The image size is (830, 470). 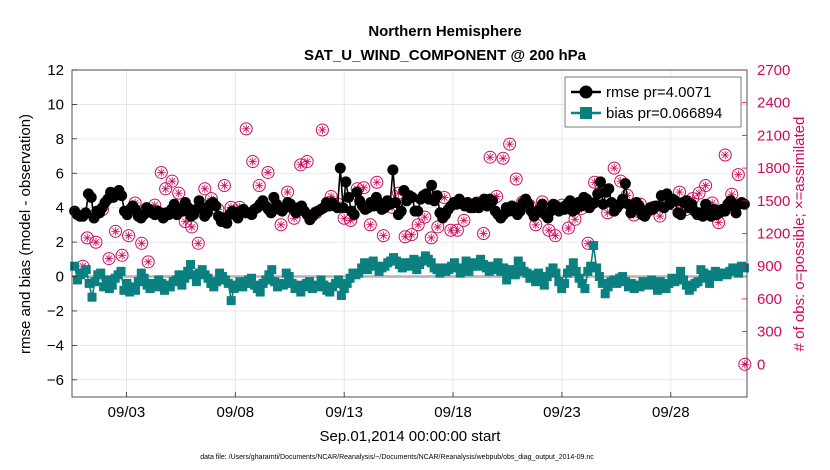 I want to click on legend-rmse-label: rmse pr=4.0071, so click(x=658, y=92).